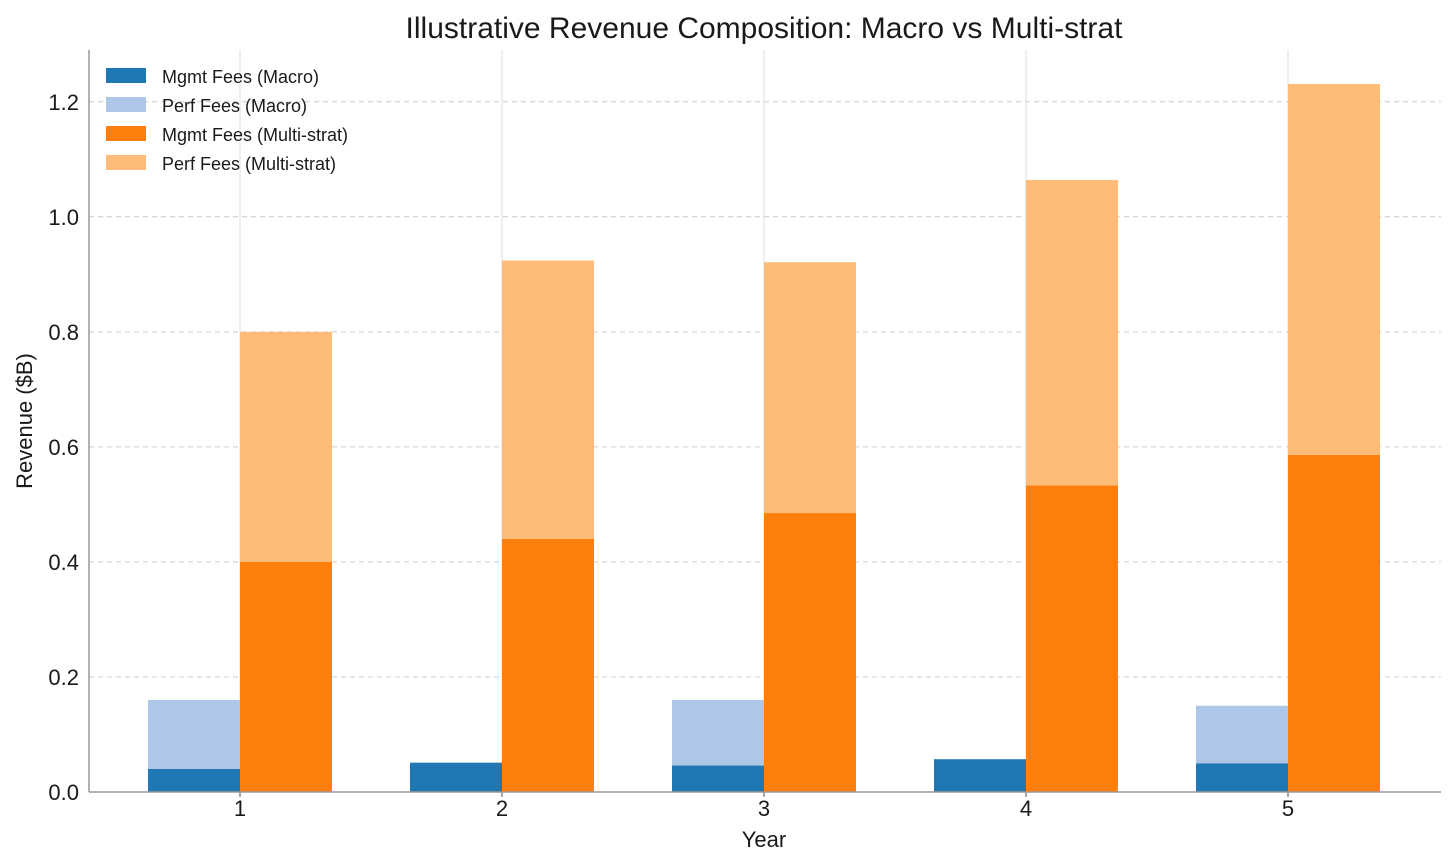  What do you see at coordinates (234, 106) in the screenshot?
I see `legend-label: Perf Fees (Macro)` at bounding box center [234, 106].